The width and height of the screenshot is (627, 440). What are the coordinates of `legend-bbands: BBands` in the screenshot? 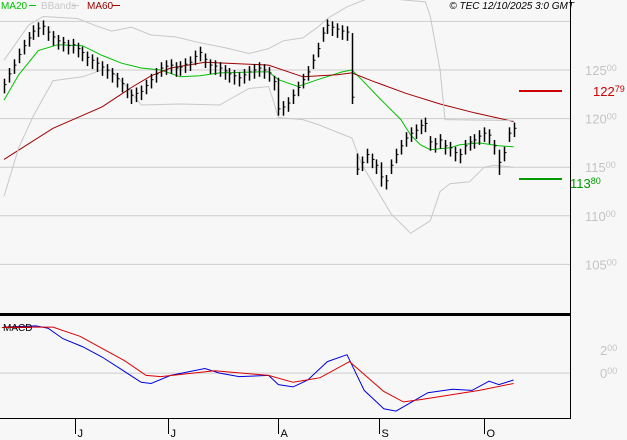 It's located at (58, 6).